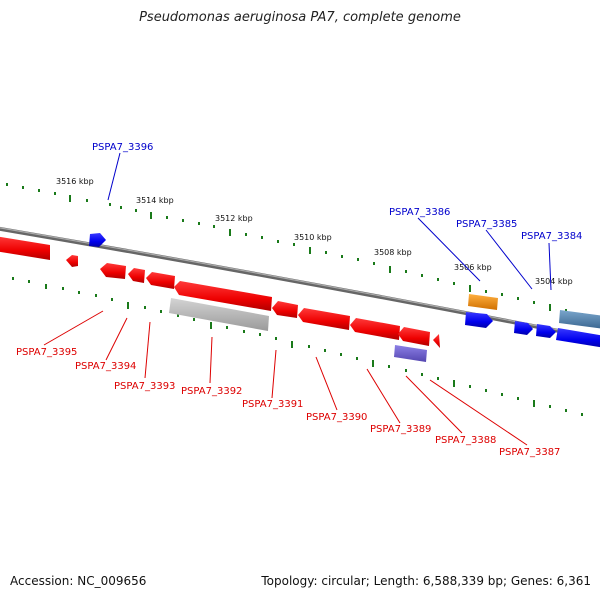  I want to click on scale-label: 3514 kbp, so click(155, 200).